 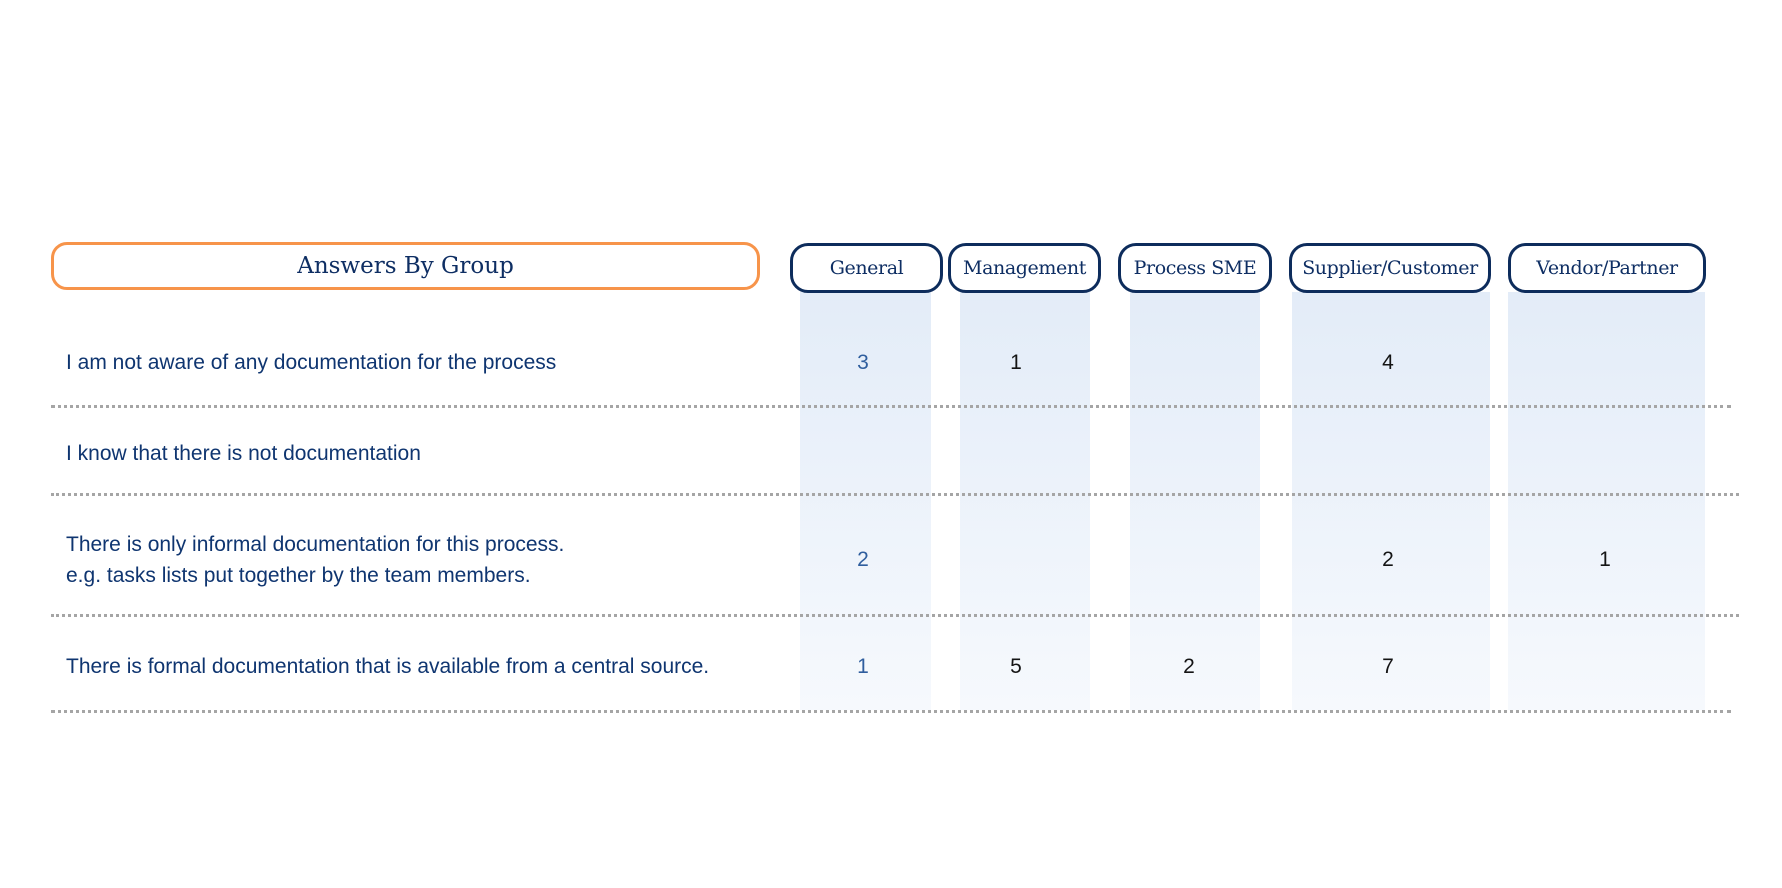 I want to click on cell-supplier-customer: 2, so click(x=1388, y=559).